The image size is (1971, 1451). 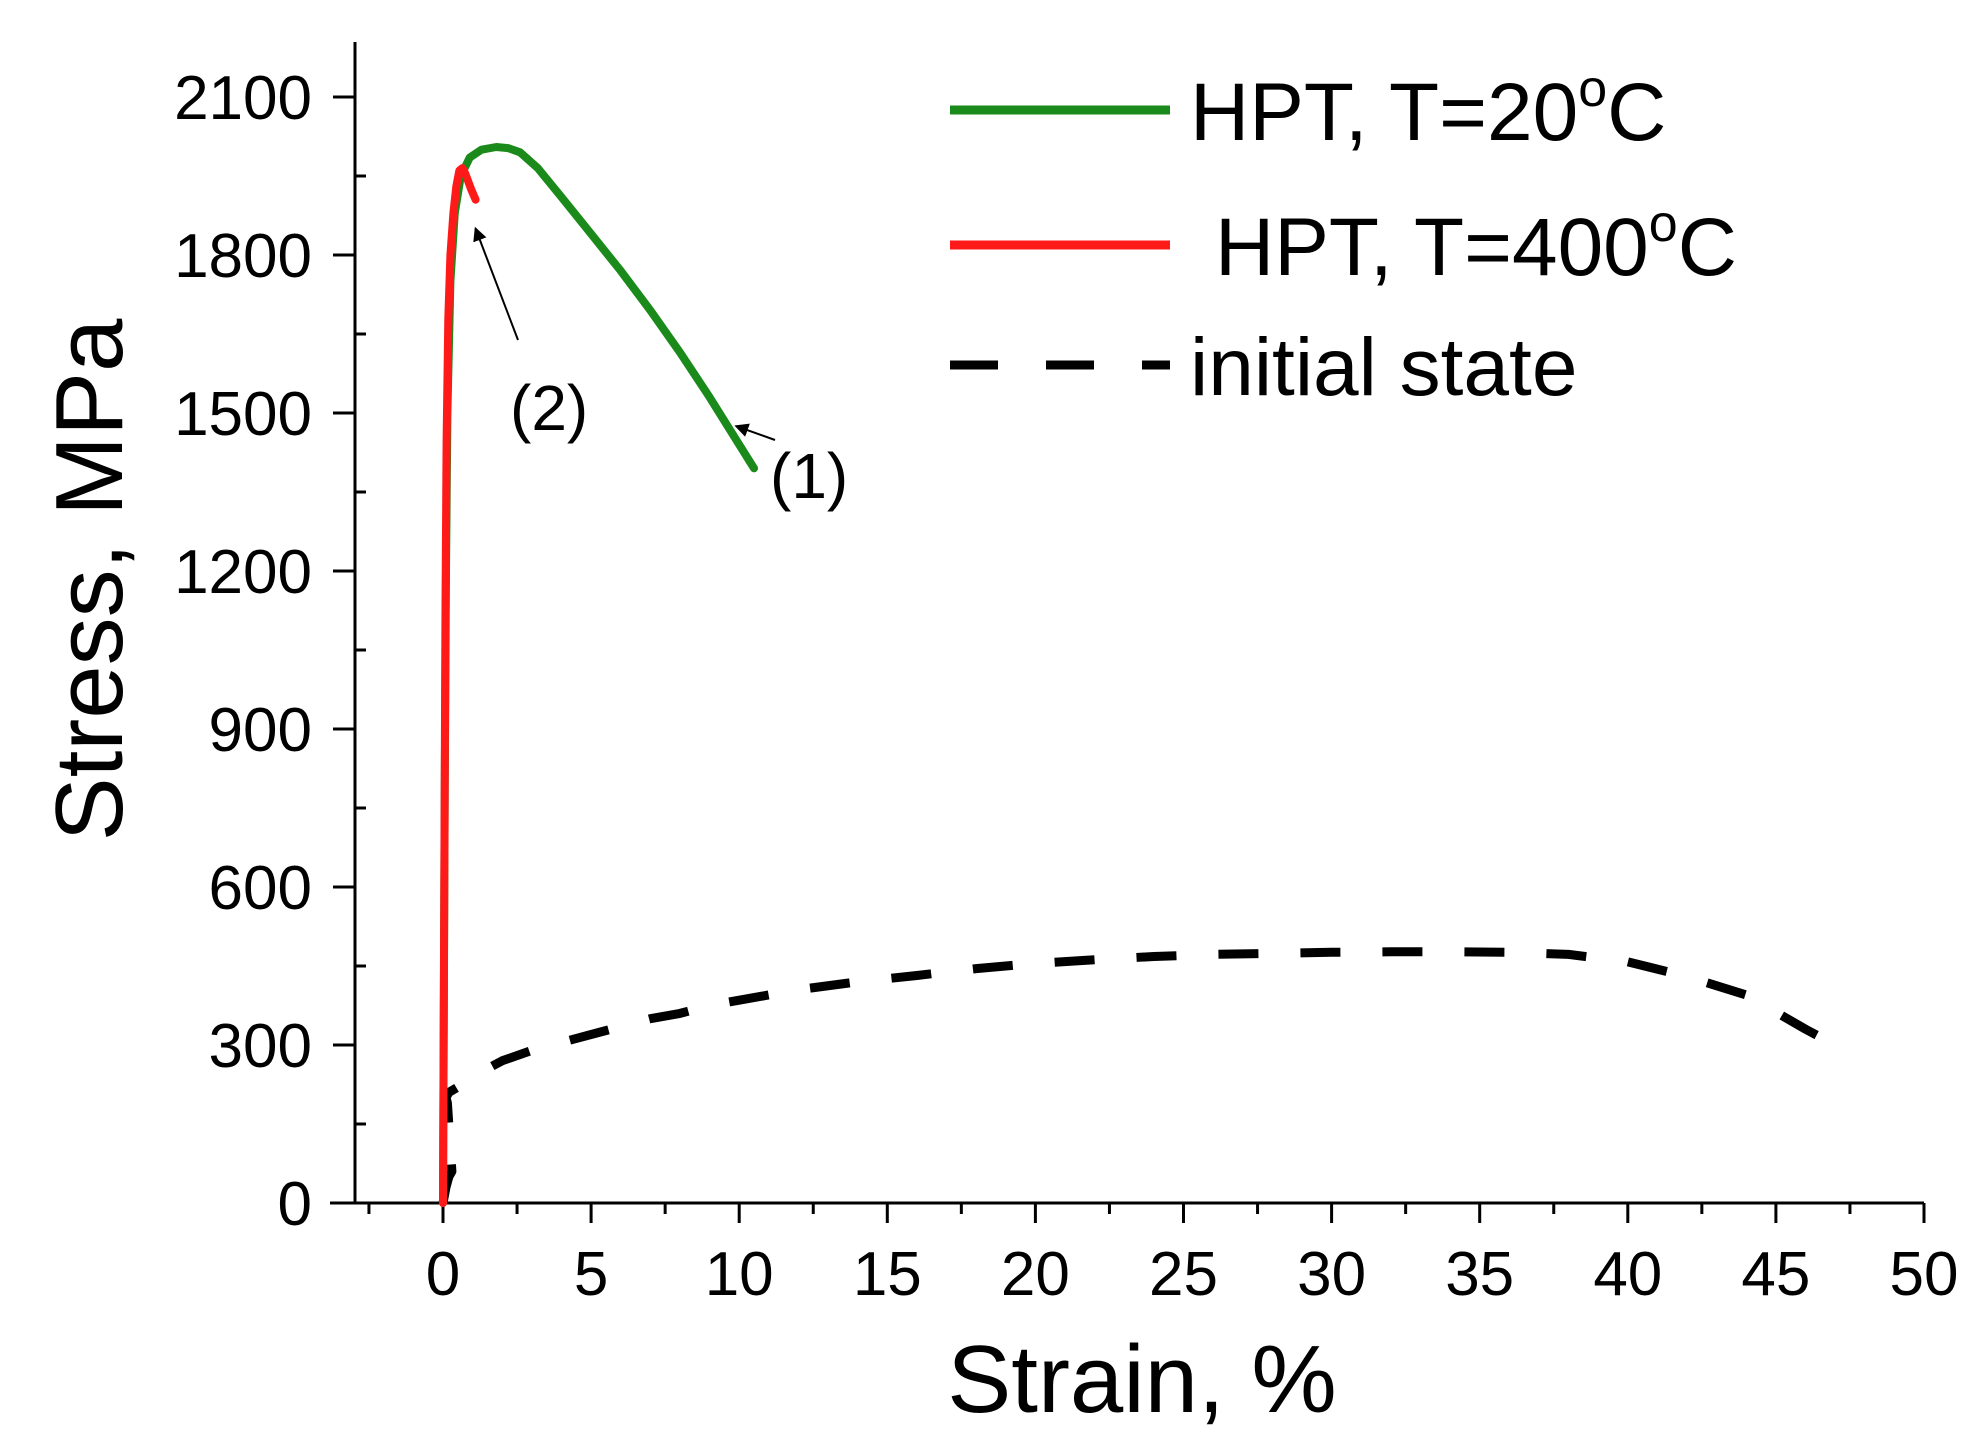 What do you see at coordinates (1432, 247) in the screenshot?
I see `legend-label-hpt-400-main: HPT, T=400` at bounding box center [1432, 247].